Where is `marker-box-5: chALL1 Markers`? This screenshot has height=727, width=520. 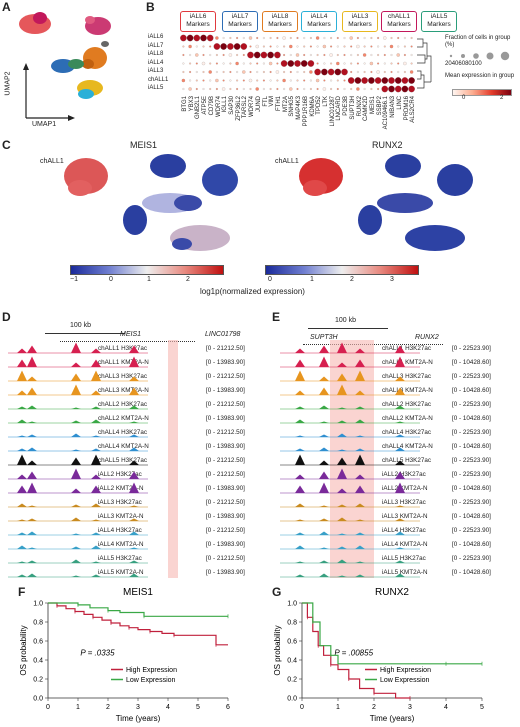 marker-box-5: chALL1 Markers is located at coordinates (399, 21).